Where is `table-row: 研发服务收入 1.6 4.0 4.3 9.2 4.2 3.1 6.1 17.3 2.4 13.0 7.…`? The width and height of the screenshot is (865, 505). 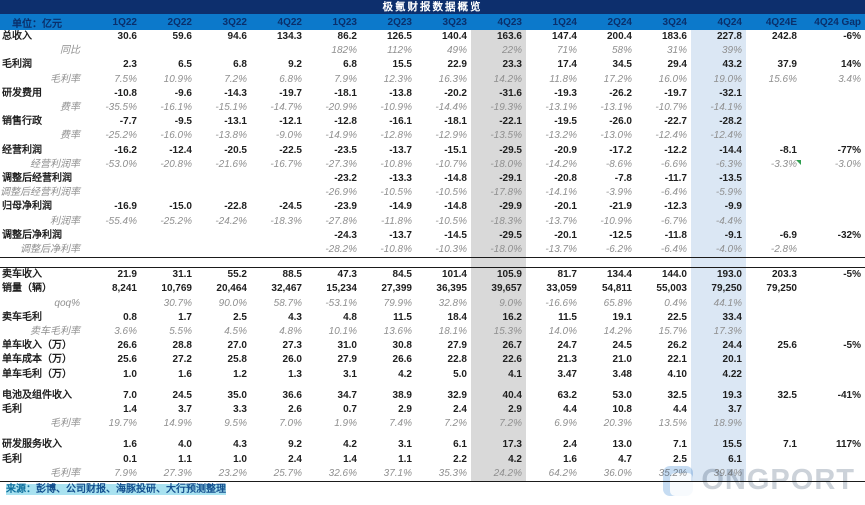 table-row: 研发服务收入 1.6 4.0 4.3 9.2 4.2 3.1 6.1 17.3 2.4 13.0 7.… is located at coordinates (432, 445).